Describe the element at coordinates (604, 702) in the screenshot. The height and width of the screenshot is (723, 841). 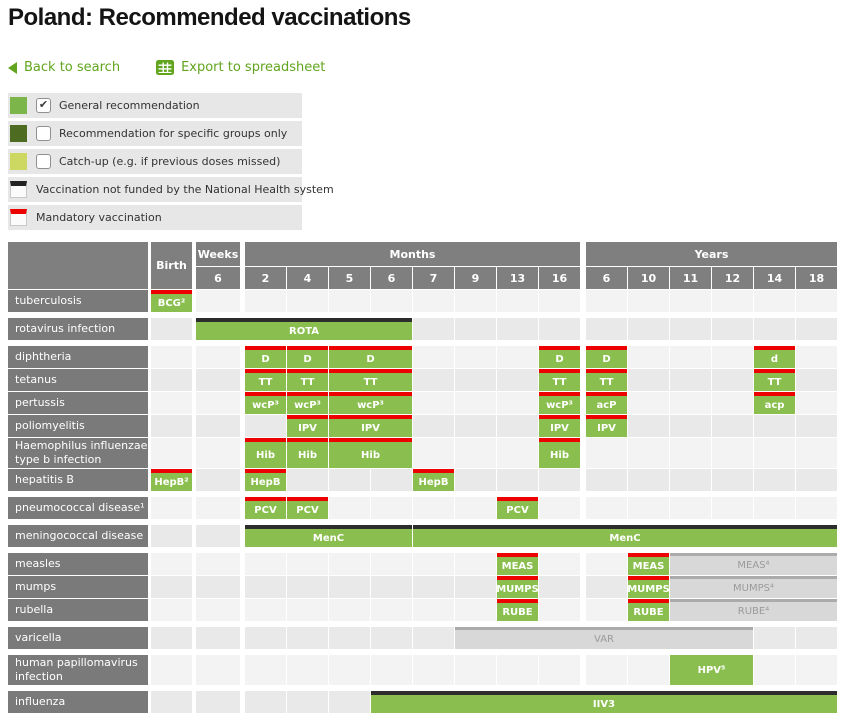
I see `vaccine-cell: IIV3` at that location.